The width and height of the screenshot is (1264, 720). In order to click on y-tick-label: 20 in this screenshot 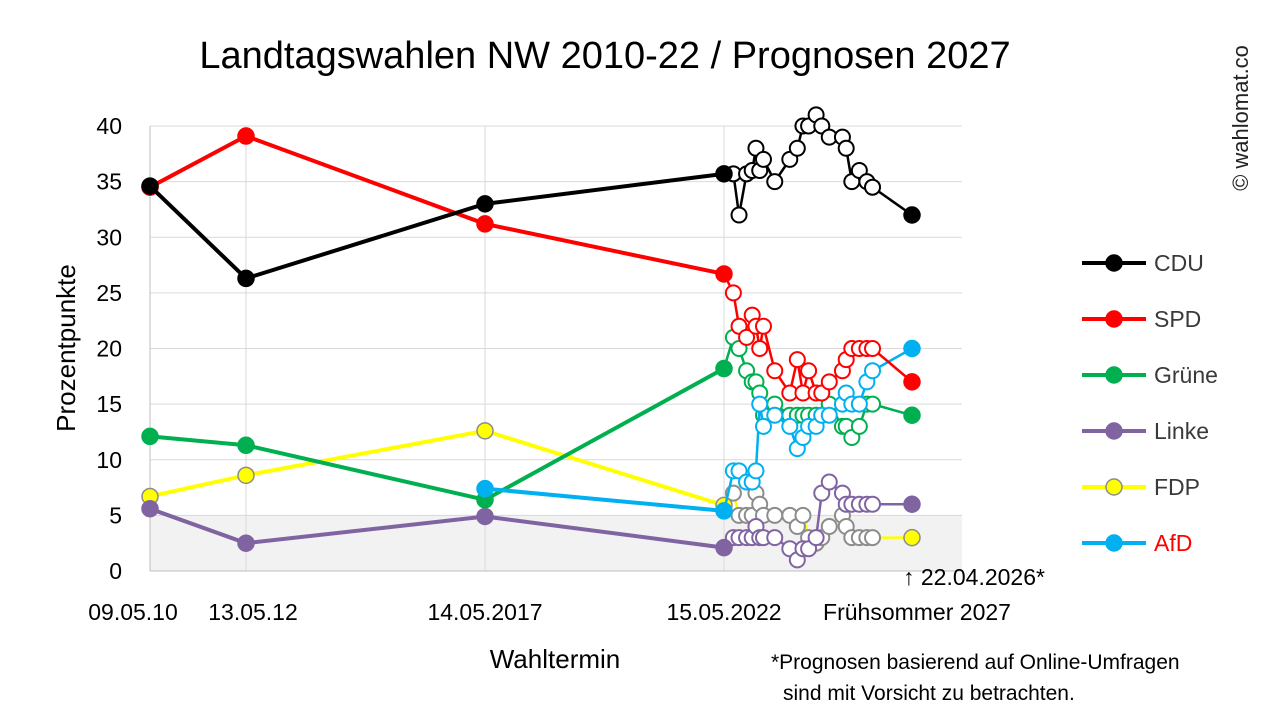, I will do `click(109, 349)`.